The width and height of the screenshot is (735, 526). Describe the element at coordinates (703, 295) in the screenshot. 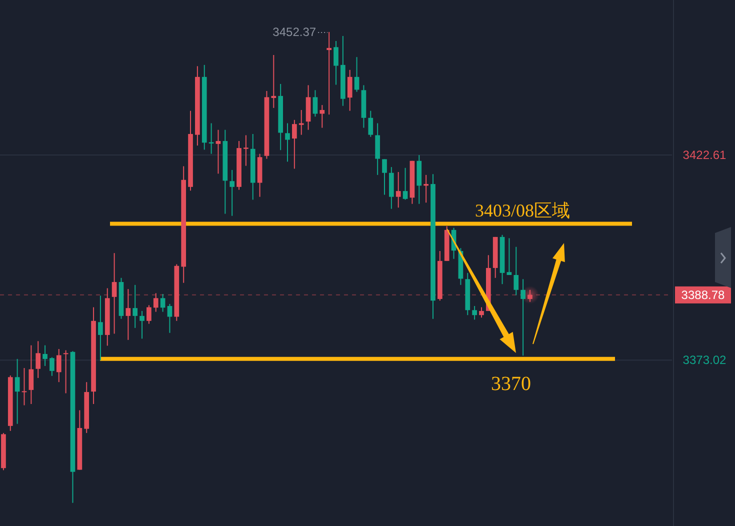

I see `ref-line-label: 3388.78` at that location.